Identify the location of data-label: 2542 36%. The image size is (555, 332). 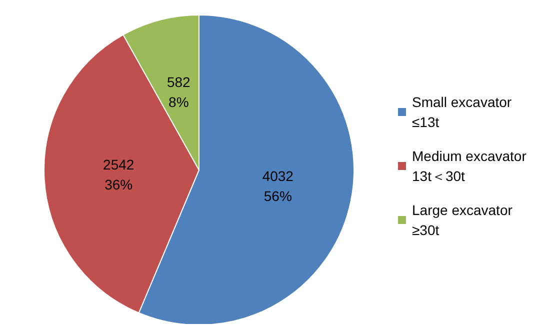
(118, 174).